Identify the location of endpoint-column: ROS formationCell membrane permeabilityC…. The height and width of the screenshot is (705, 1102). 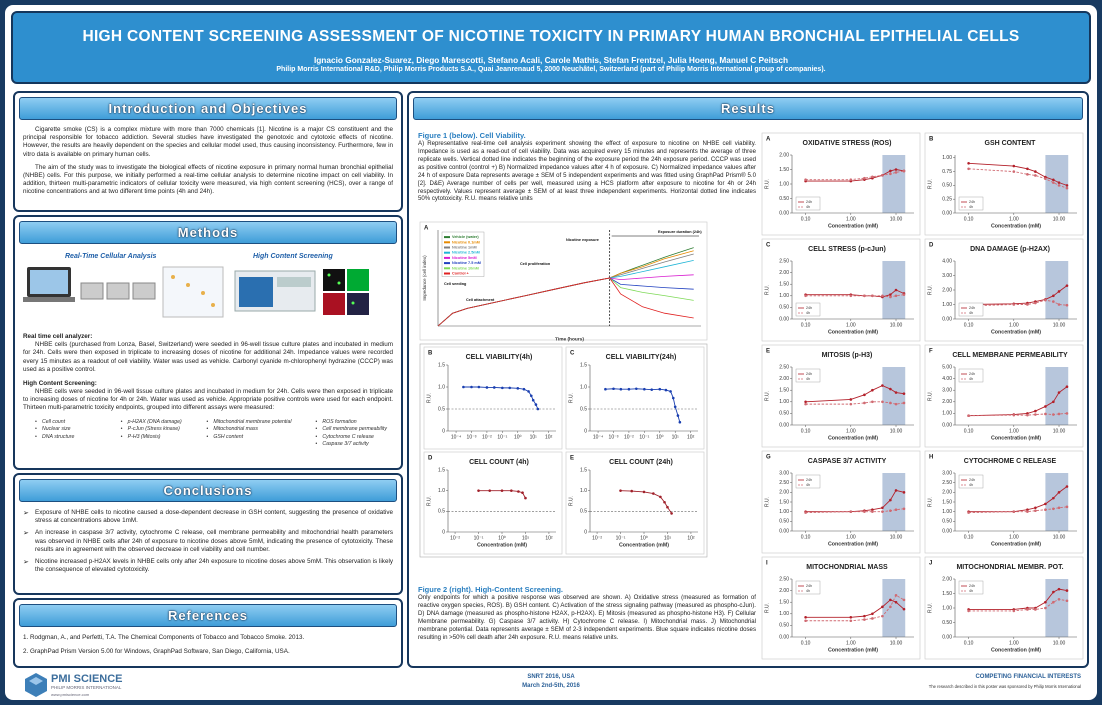
(354, 434).